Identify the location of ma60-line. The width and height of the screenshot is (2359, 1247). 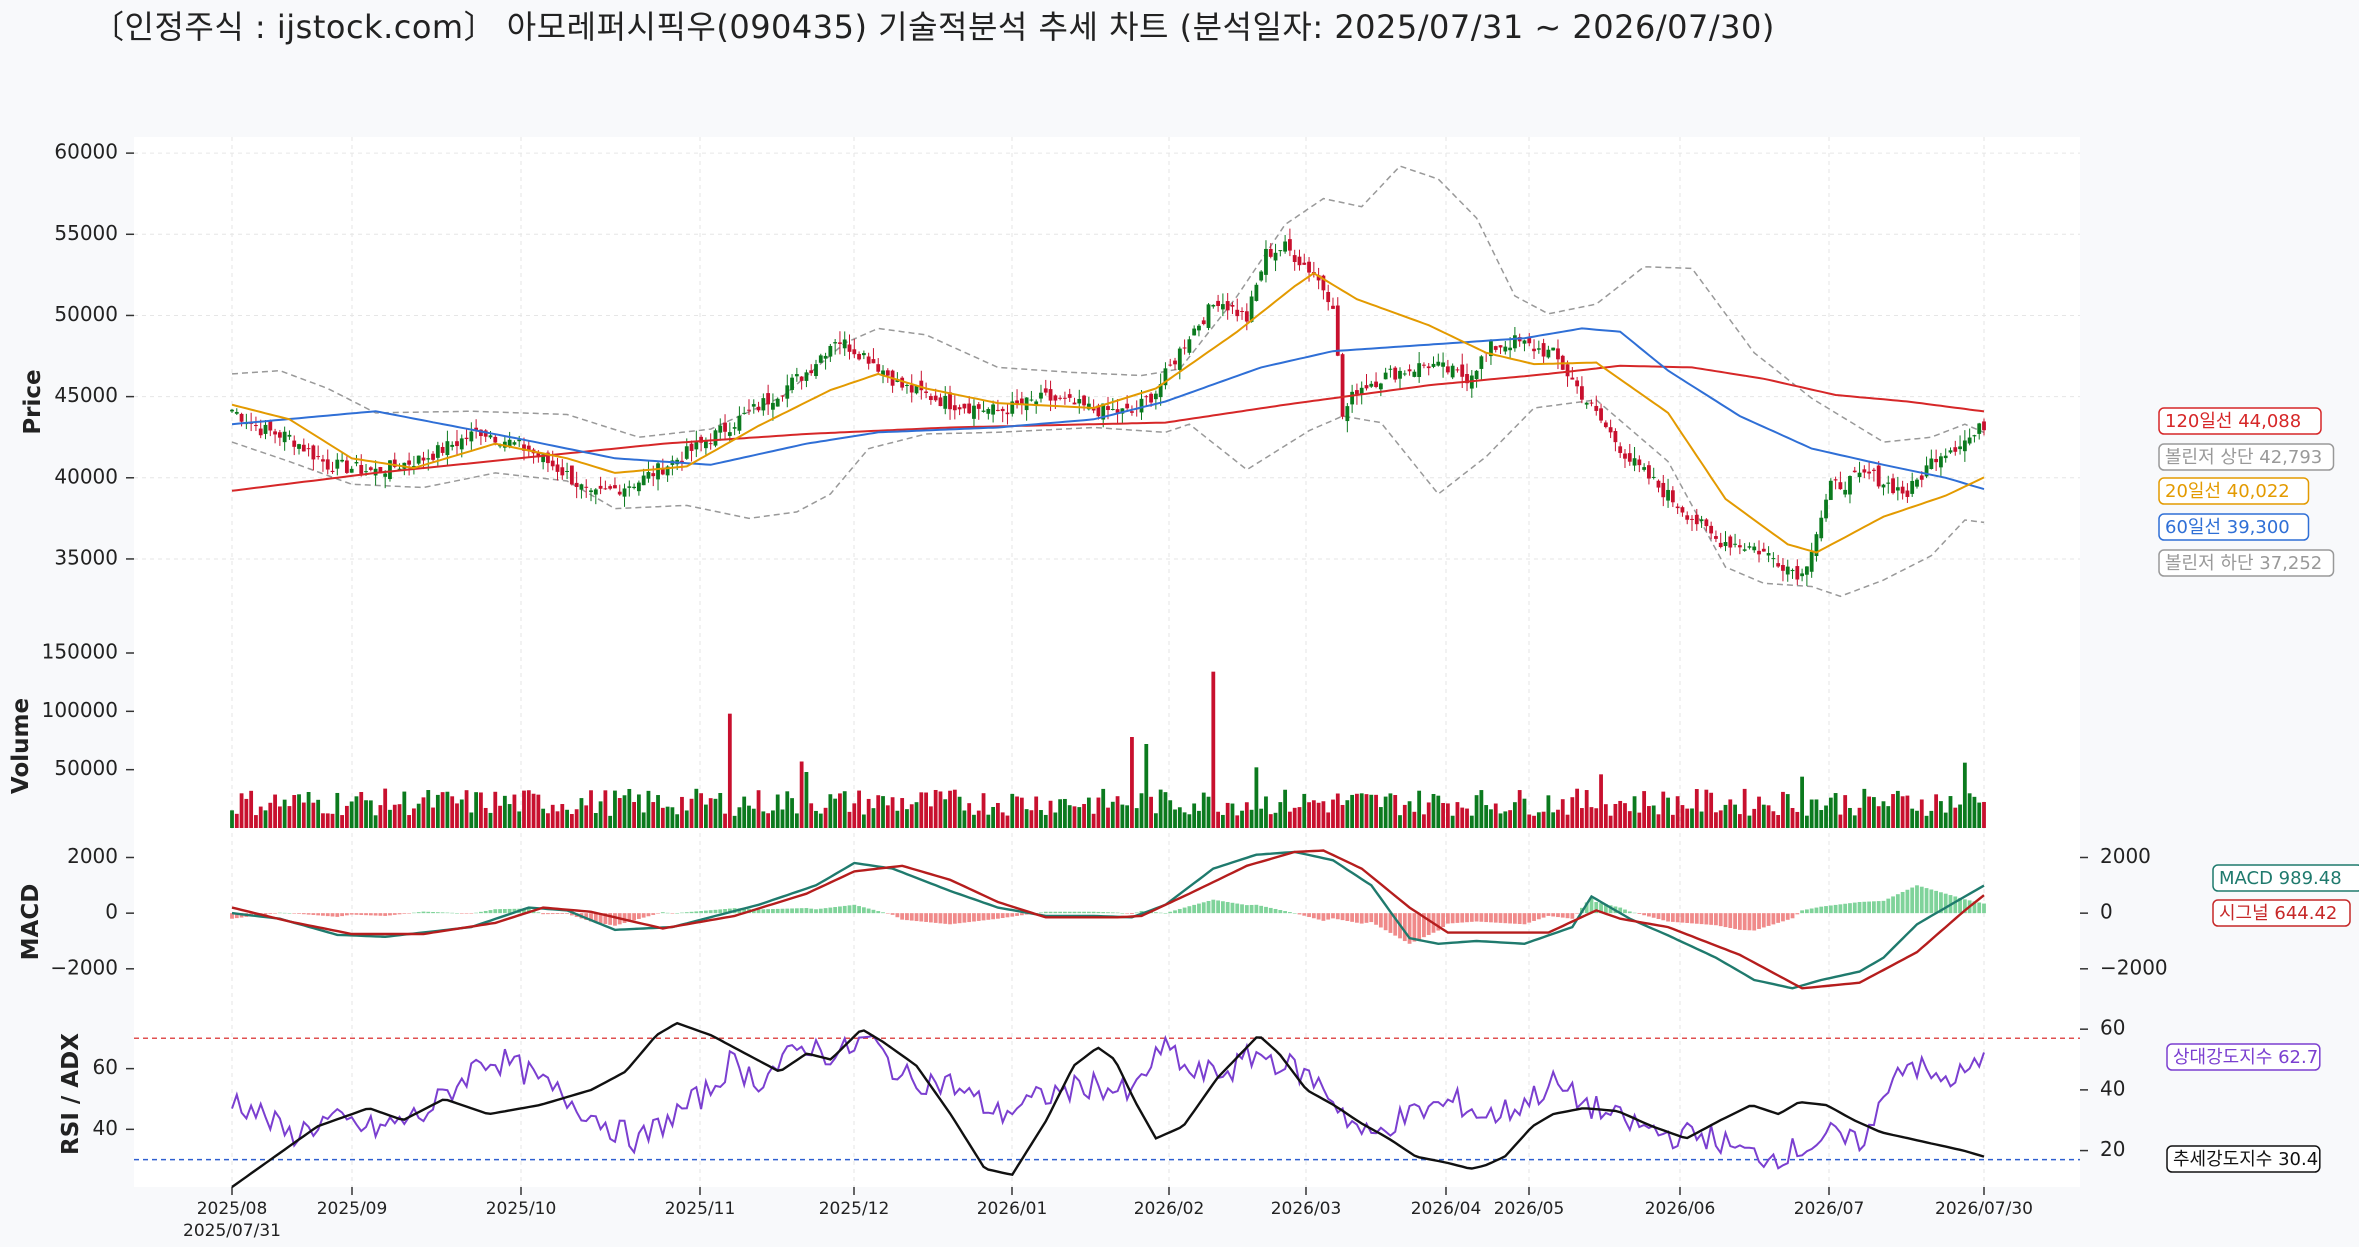
(1108, 409).